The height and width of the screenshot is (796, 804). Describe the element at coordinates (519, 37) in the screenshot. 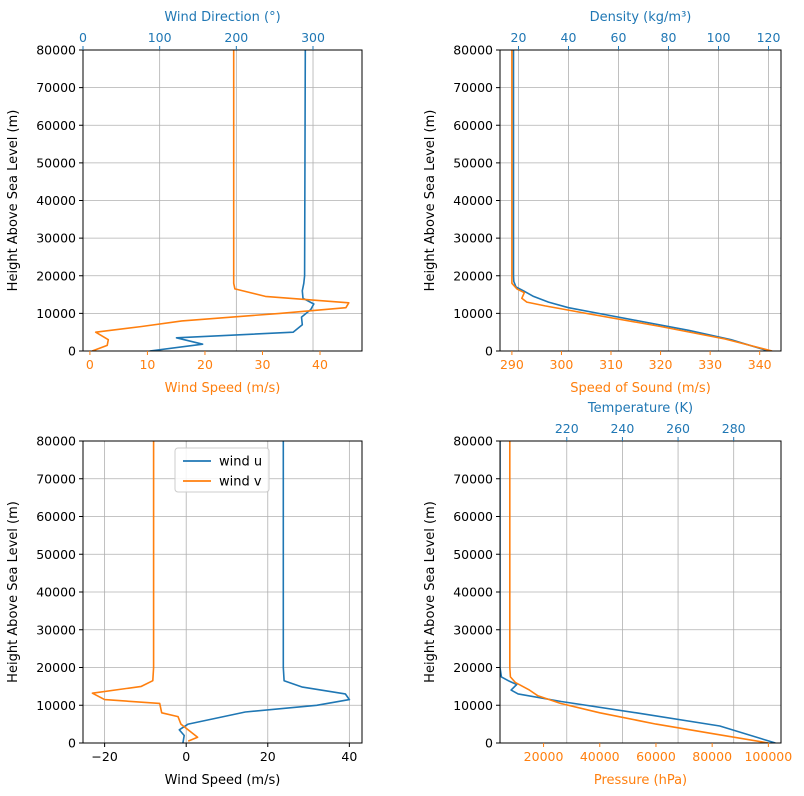

I see `top-tick-label: 20` at that location.